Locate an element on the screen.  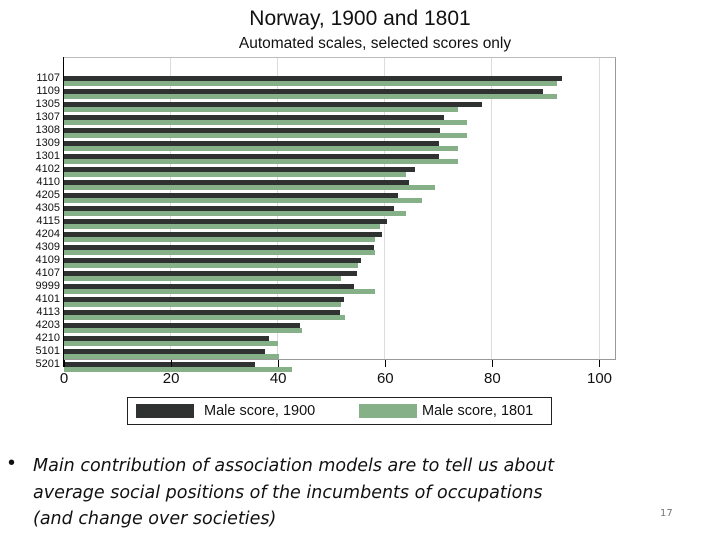
y-axis-label: 4305 is located at coordinates (47, 208).